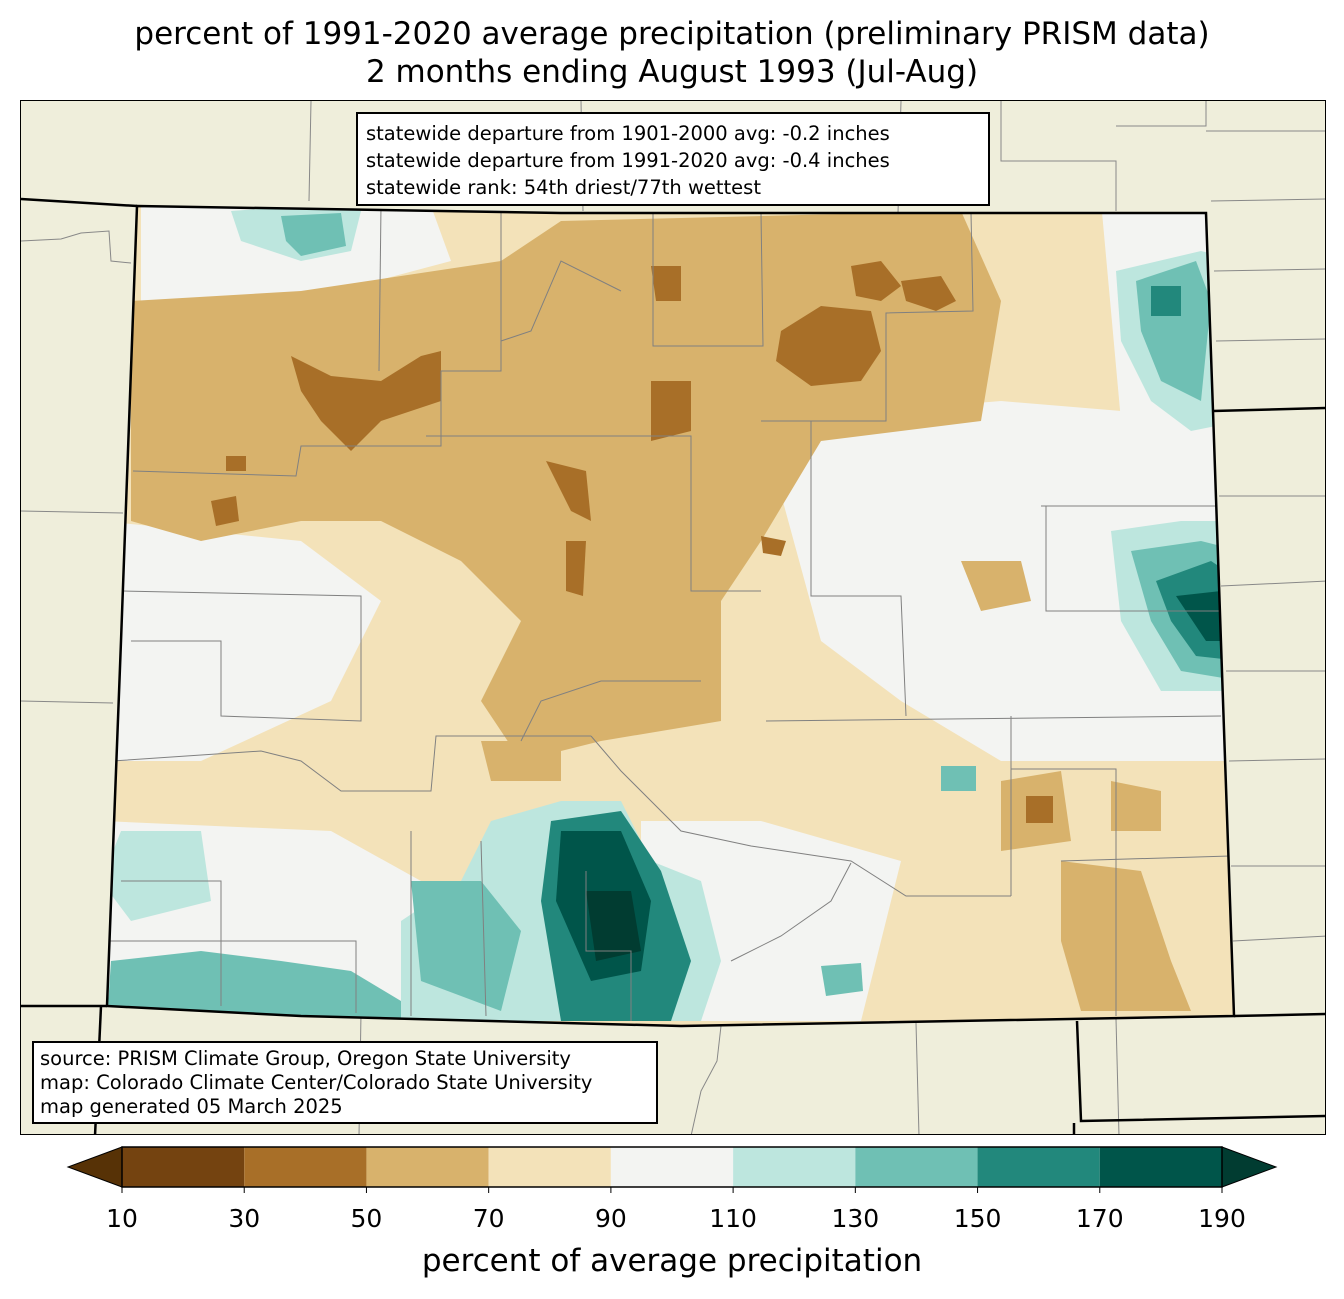  I want to click on colorbar-under-arrow, so click(94, 1167).